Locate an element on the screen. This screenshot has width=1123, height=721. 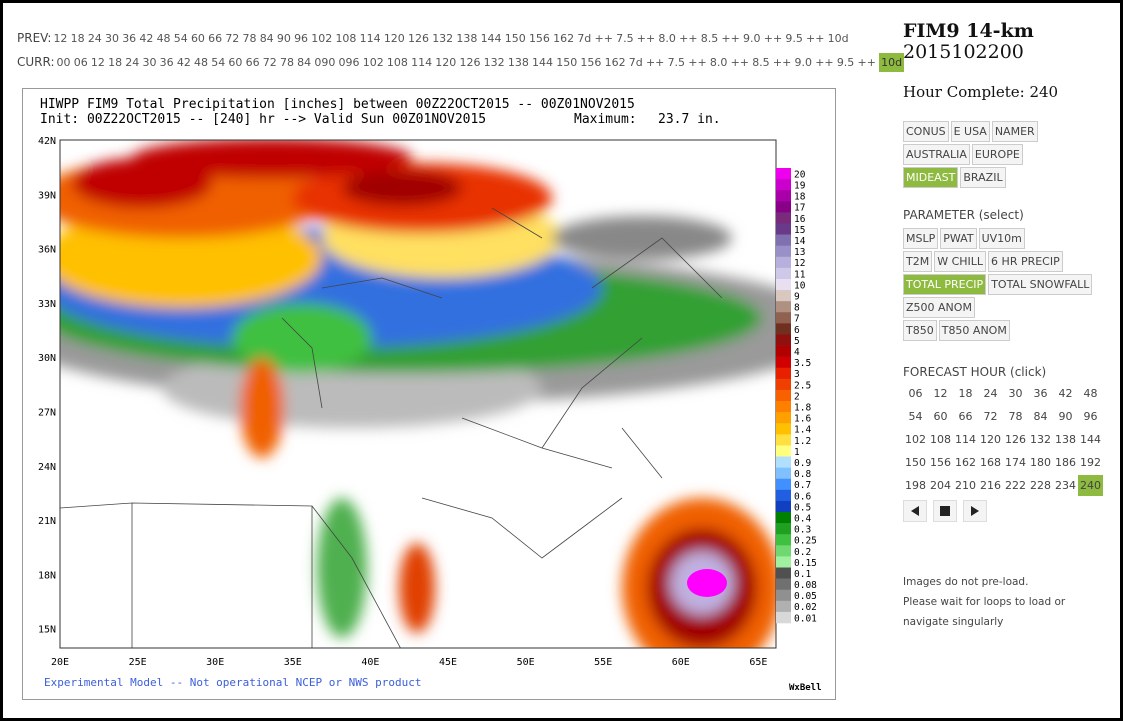
option-button: 162 is located at coordinates (965, 462).